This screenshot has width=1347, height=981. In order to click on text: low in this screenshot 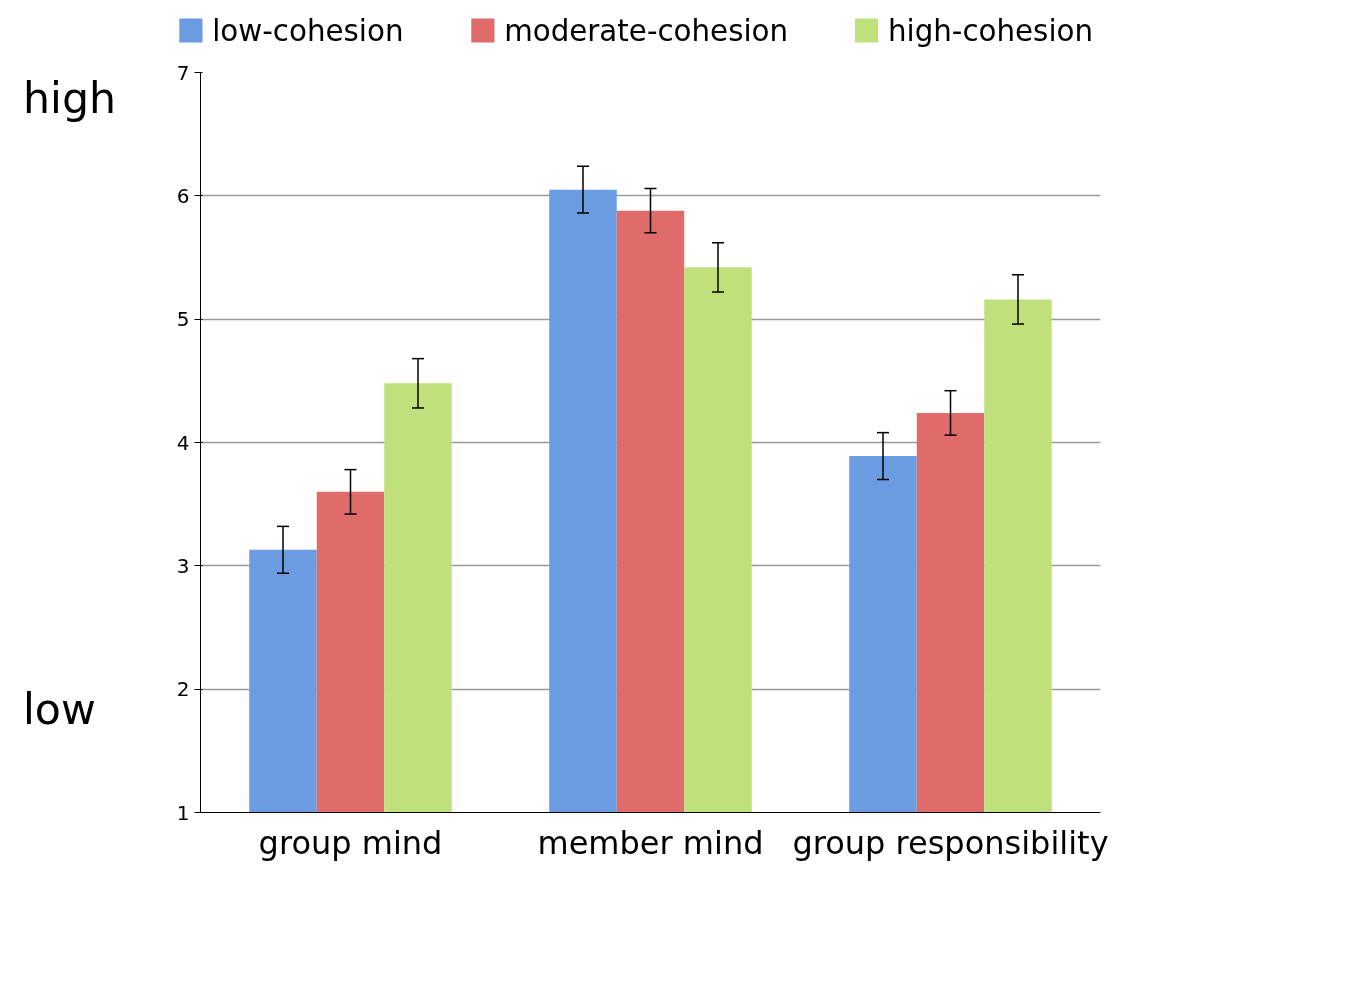, I will do `click(59, 708)`.